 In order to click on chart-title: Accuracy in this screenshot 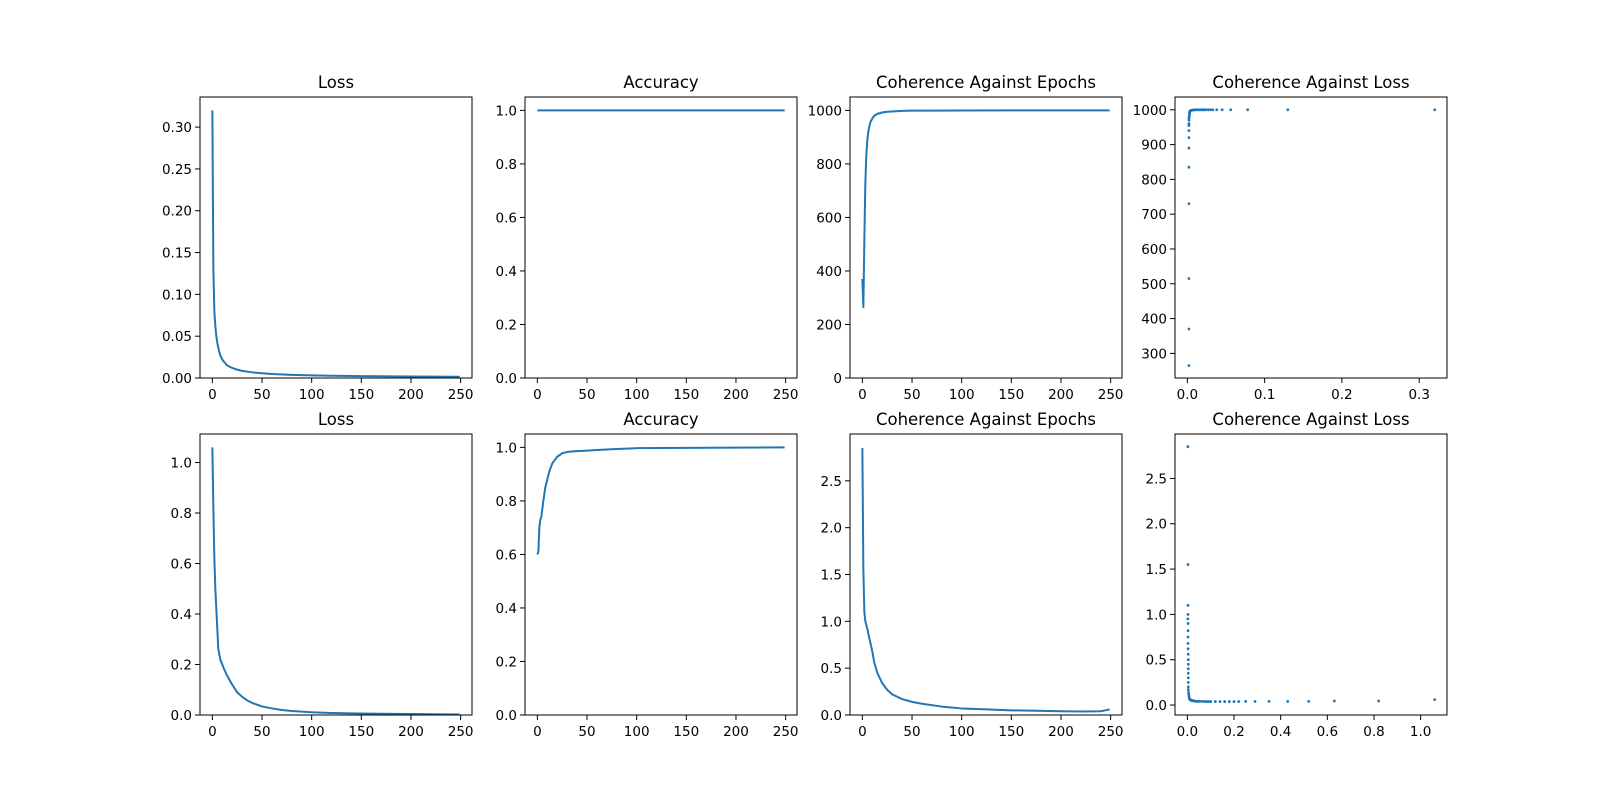, I will do `click(661, 82)`.